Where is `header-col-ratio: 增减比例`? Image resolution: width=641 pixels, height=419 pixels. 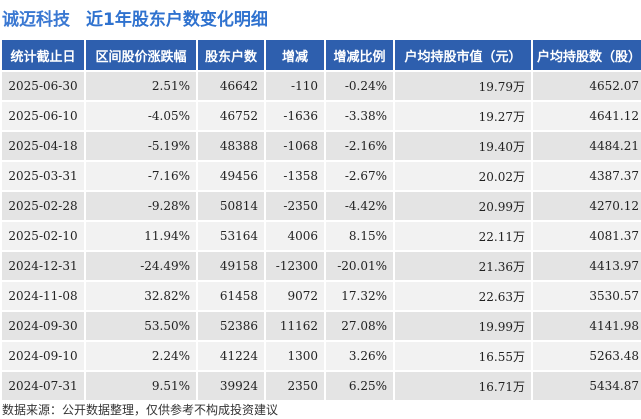
header-col-ratio: 增减比例 is located at coordinates (359, 55).